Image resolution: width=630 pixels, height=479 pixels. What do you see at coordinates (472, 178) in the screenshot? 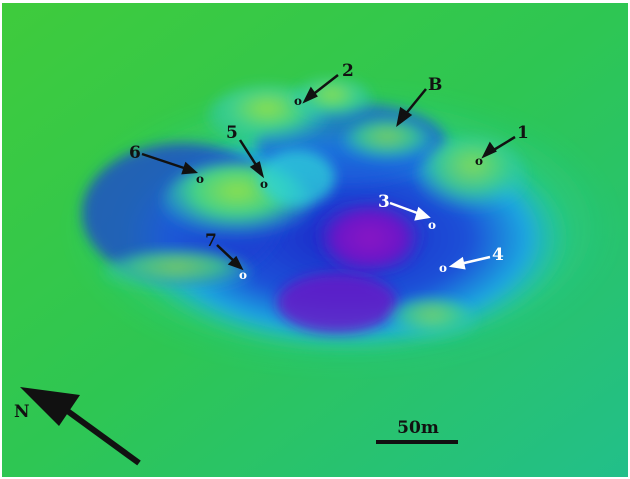
I see `ridge-east` at bounding box center [472, 178].